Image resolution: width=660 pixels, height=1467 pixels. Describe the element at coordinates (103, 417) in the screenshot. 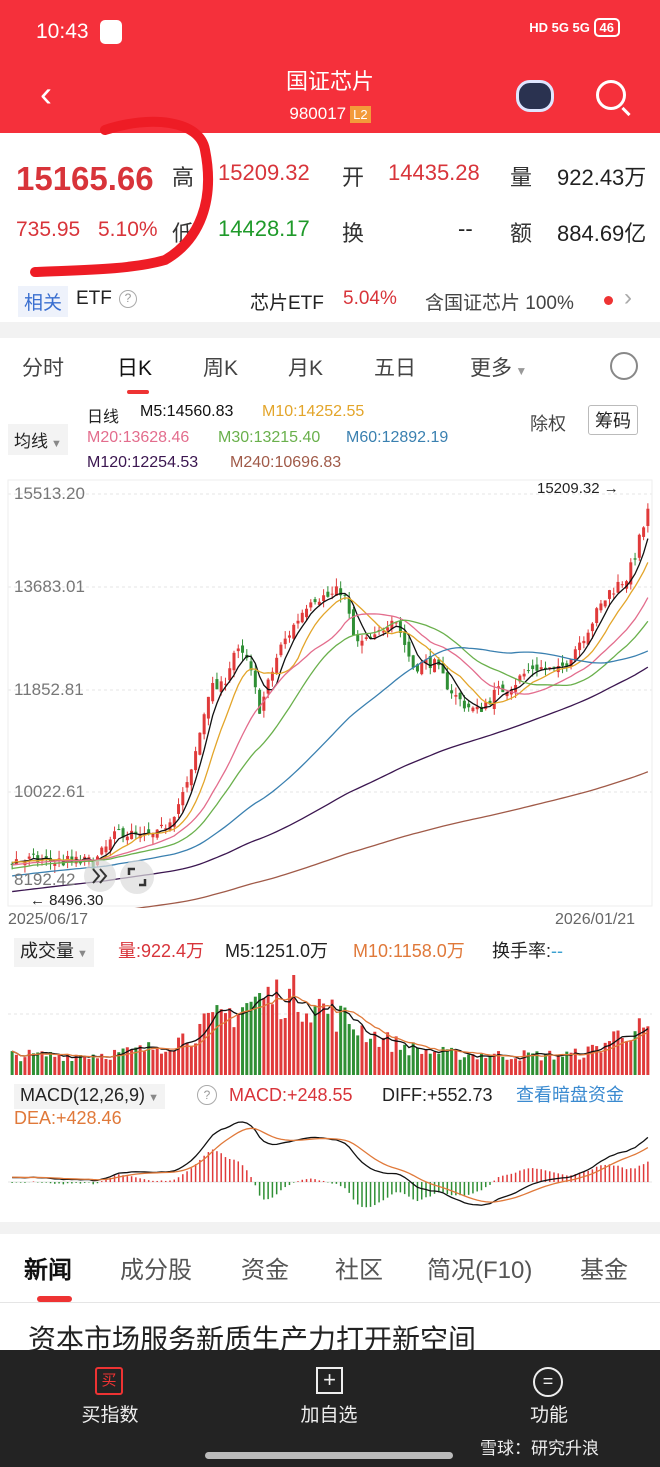

I see `ma-type: 日线` at that location.